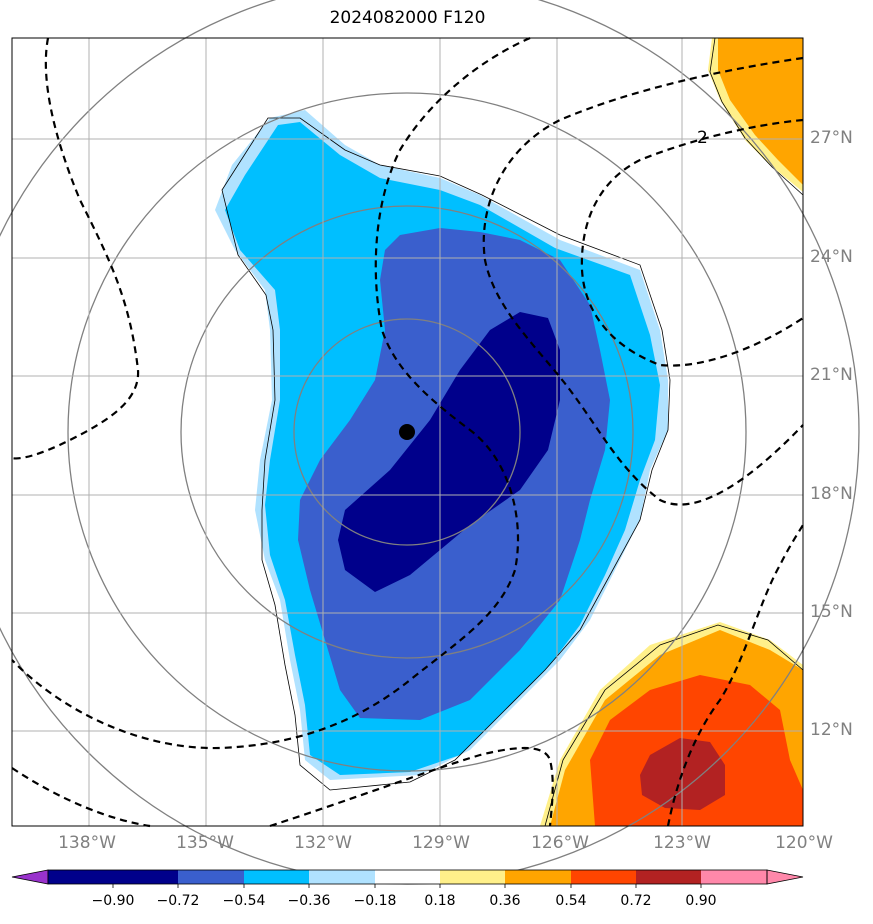 Image resolution: width=873 pixels, height=924 pixels. What do you see at coordinates (205, 843) in the screenshot?
I see `lon-label: 135°W` at bounding box center [205, 843].